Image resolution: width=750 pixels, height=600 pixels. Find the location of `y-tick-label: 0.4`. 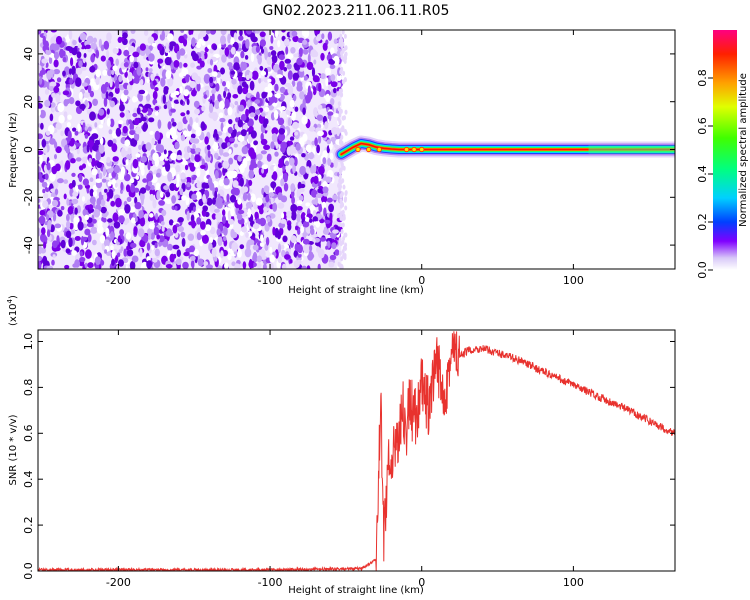

y-tick-label: 0.4 is located at coordinates (28, 479).